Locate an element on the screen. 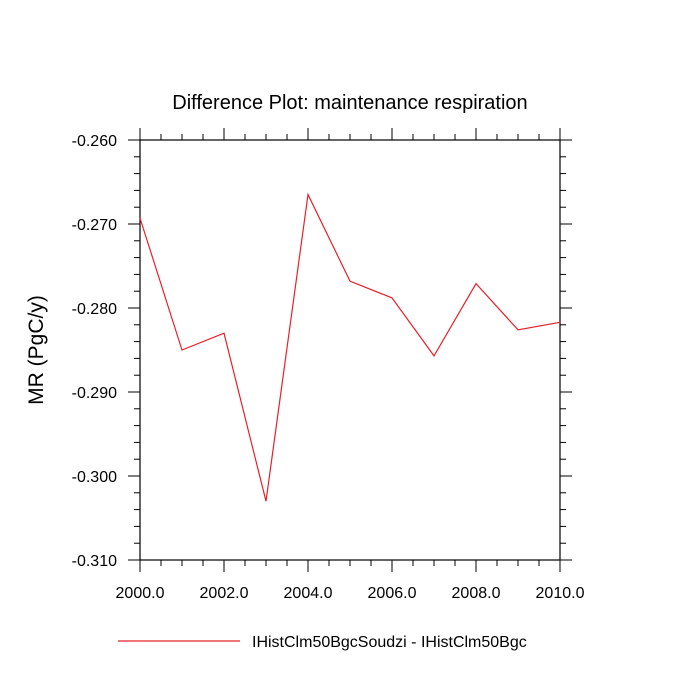  y-tick-label: -0.260 is located at coordinates (94, 141).